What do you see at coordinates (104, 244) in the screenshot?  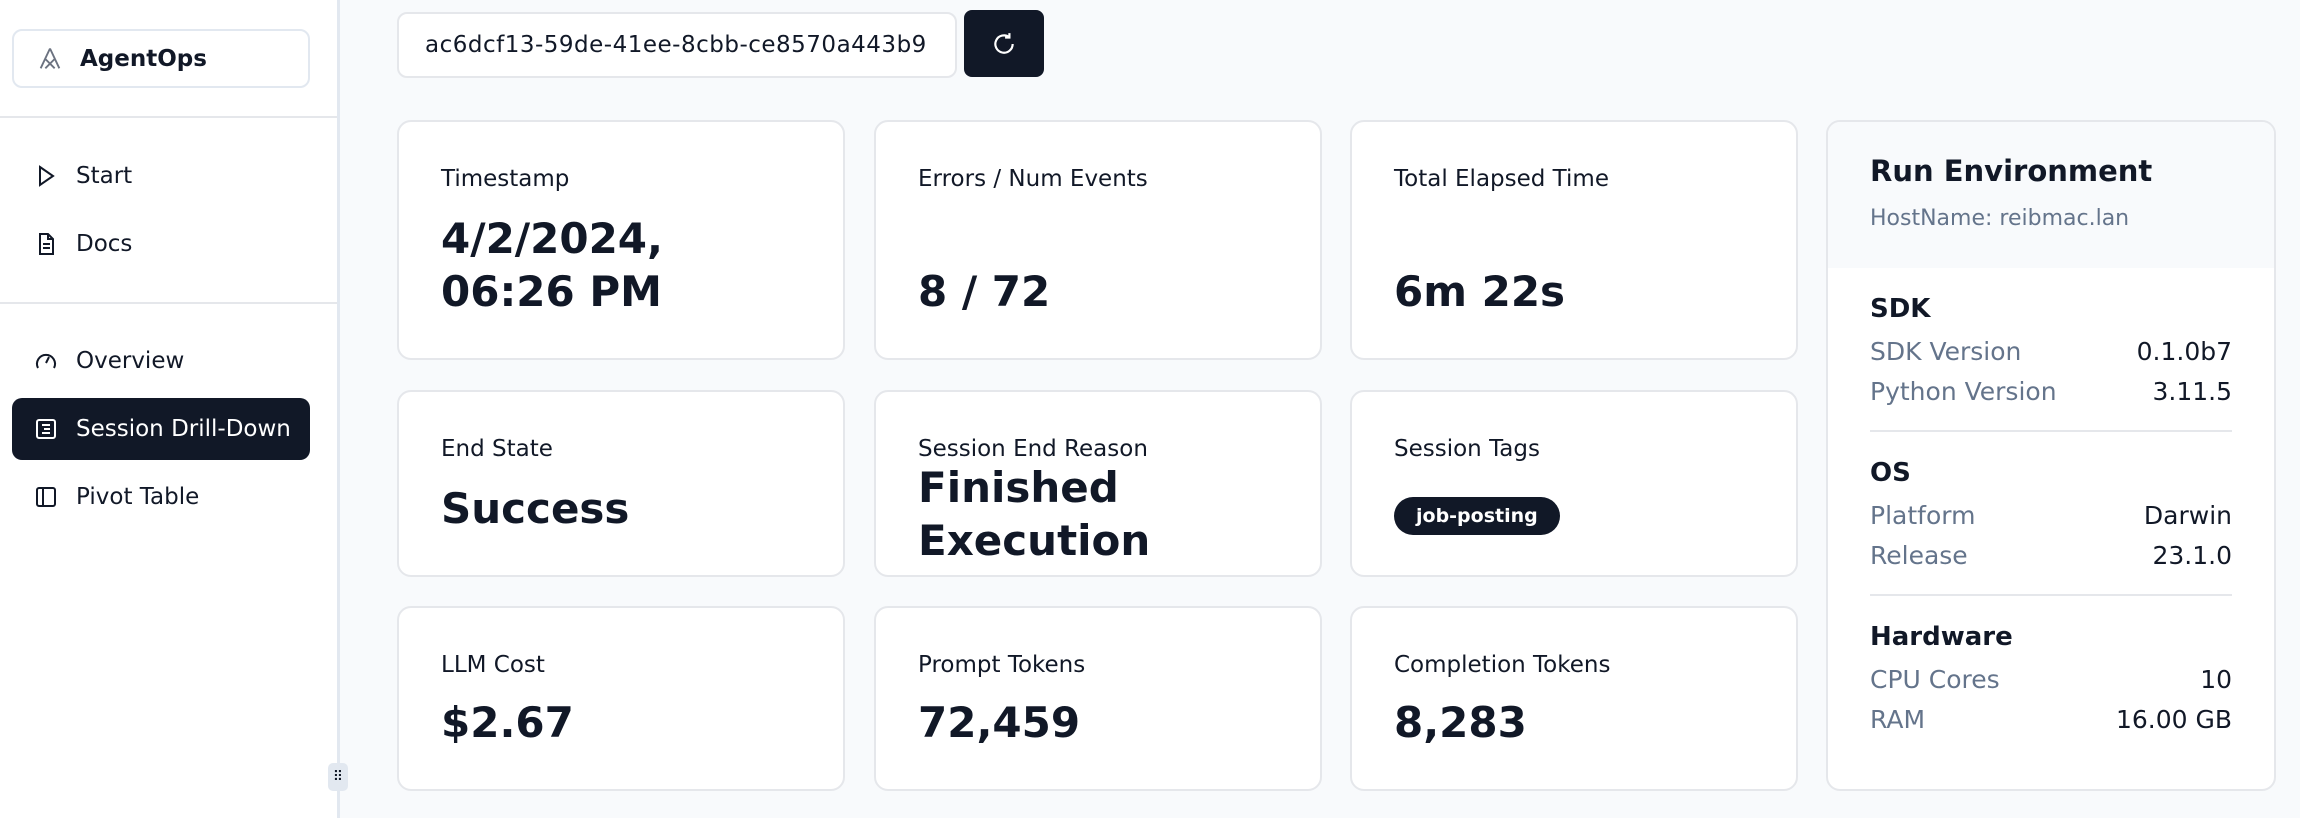 I see `sidebar-item-label: Docs` at bounding box center [104, 244].